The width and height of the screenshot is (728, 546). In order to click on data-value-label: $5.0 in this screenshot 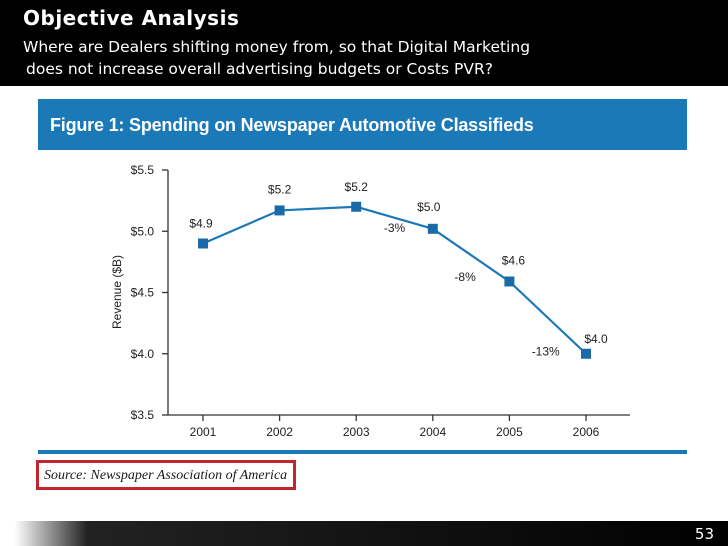, I will do `click(429, 207)`.